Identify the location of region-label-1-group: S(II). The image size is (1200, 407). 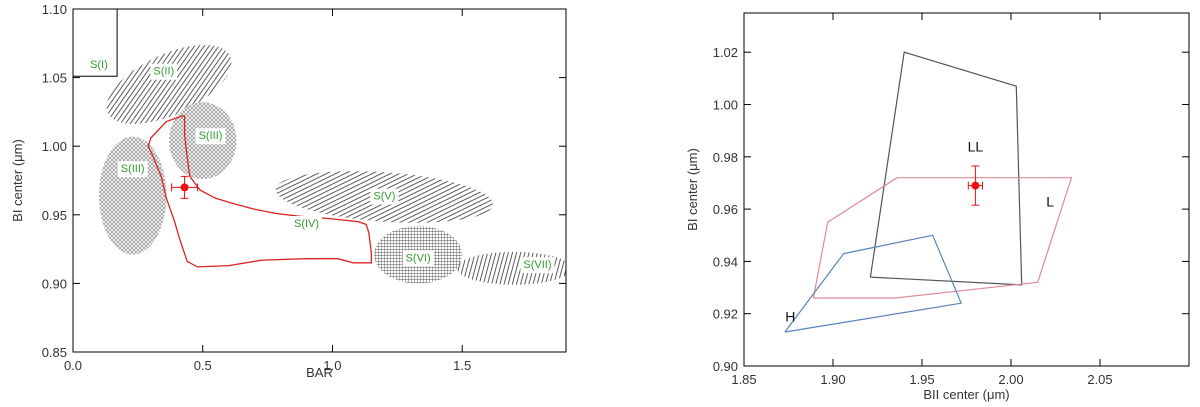
(164, 71).